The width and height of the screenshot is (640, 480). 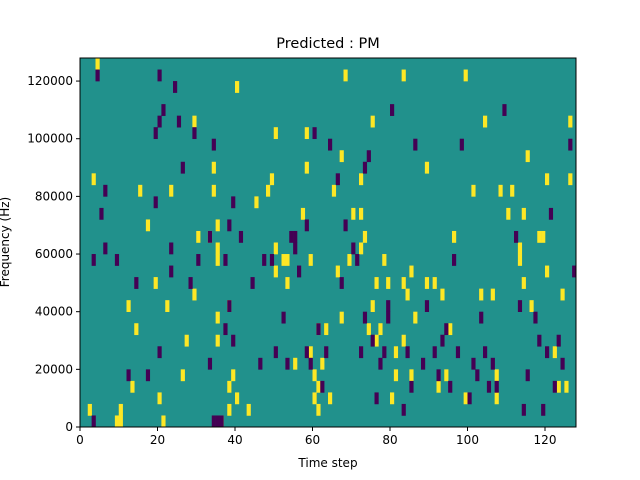 I want to click on y-tick-label: 80000, so click(x=54, y=196).